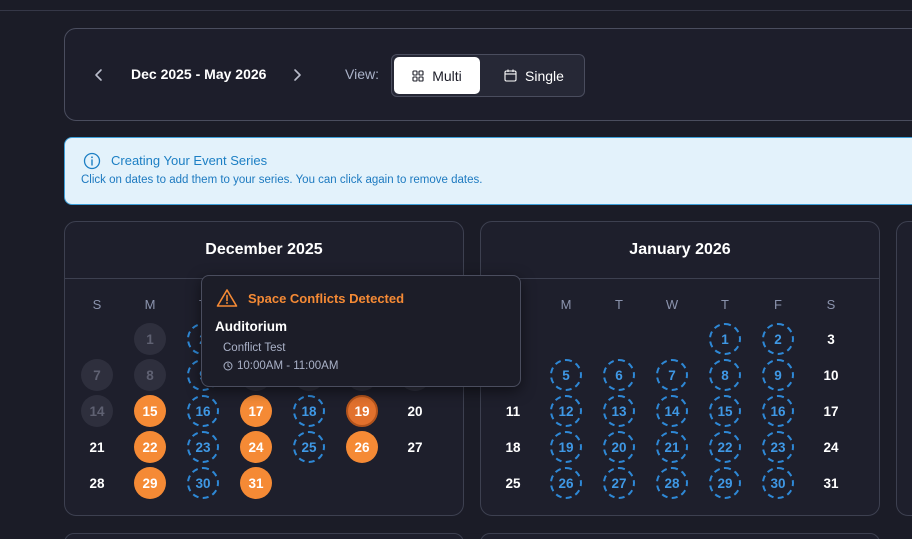 The height and width of the screenshot is (539, 912). What do you see at coordinates (544, 75) in the screenshot?
I see `single-view-label: Single` at bounding box center [544, 75].